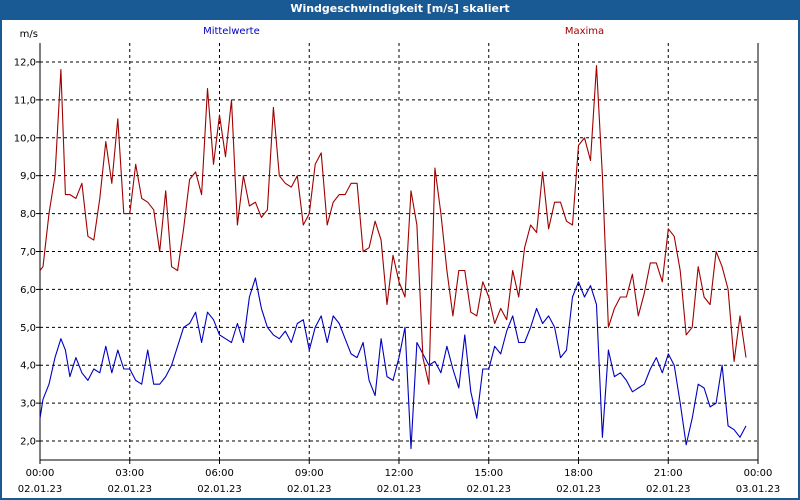 The image size is (800, 500). Describe the element at coordinates (28, 214) in the screenshot. I see `y-tick-label: 8,0` at that location.